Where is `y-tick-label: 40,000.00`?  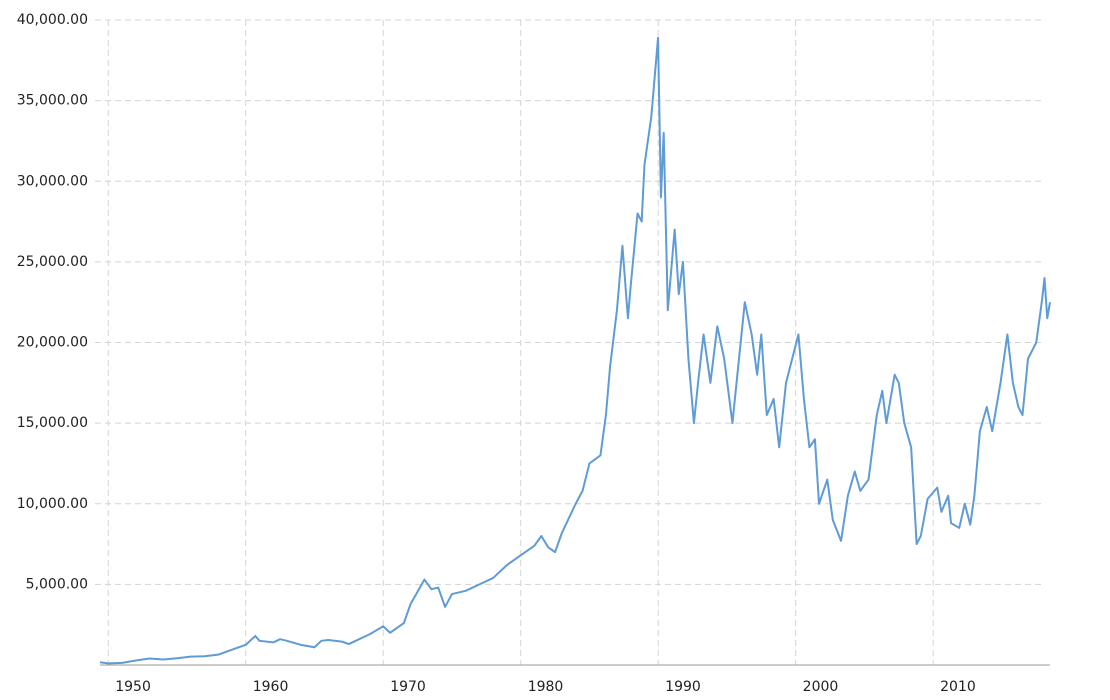
y-tick-label: 40,000.00 is located at coordinates (52, 20).